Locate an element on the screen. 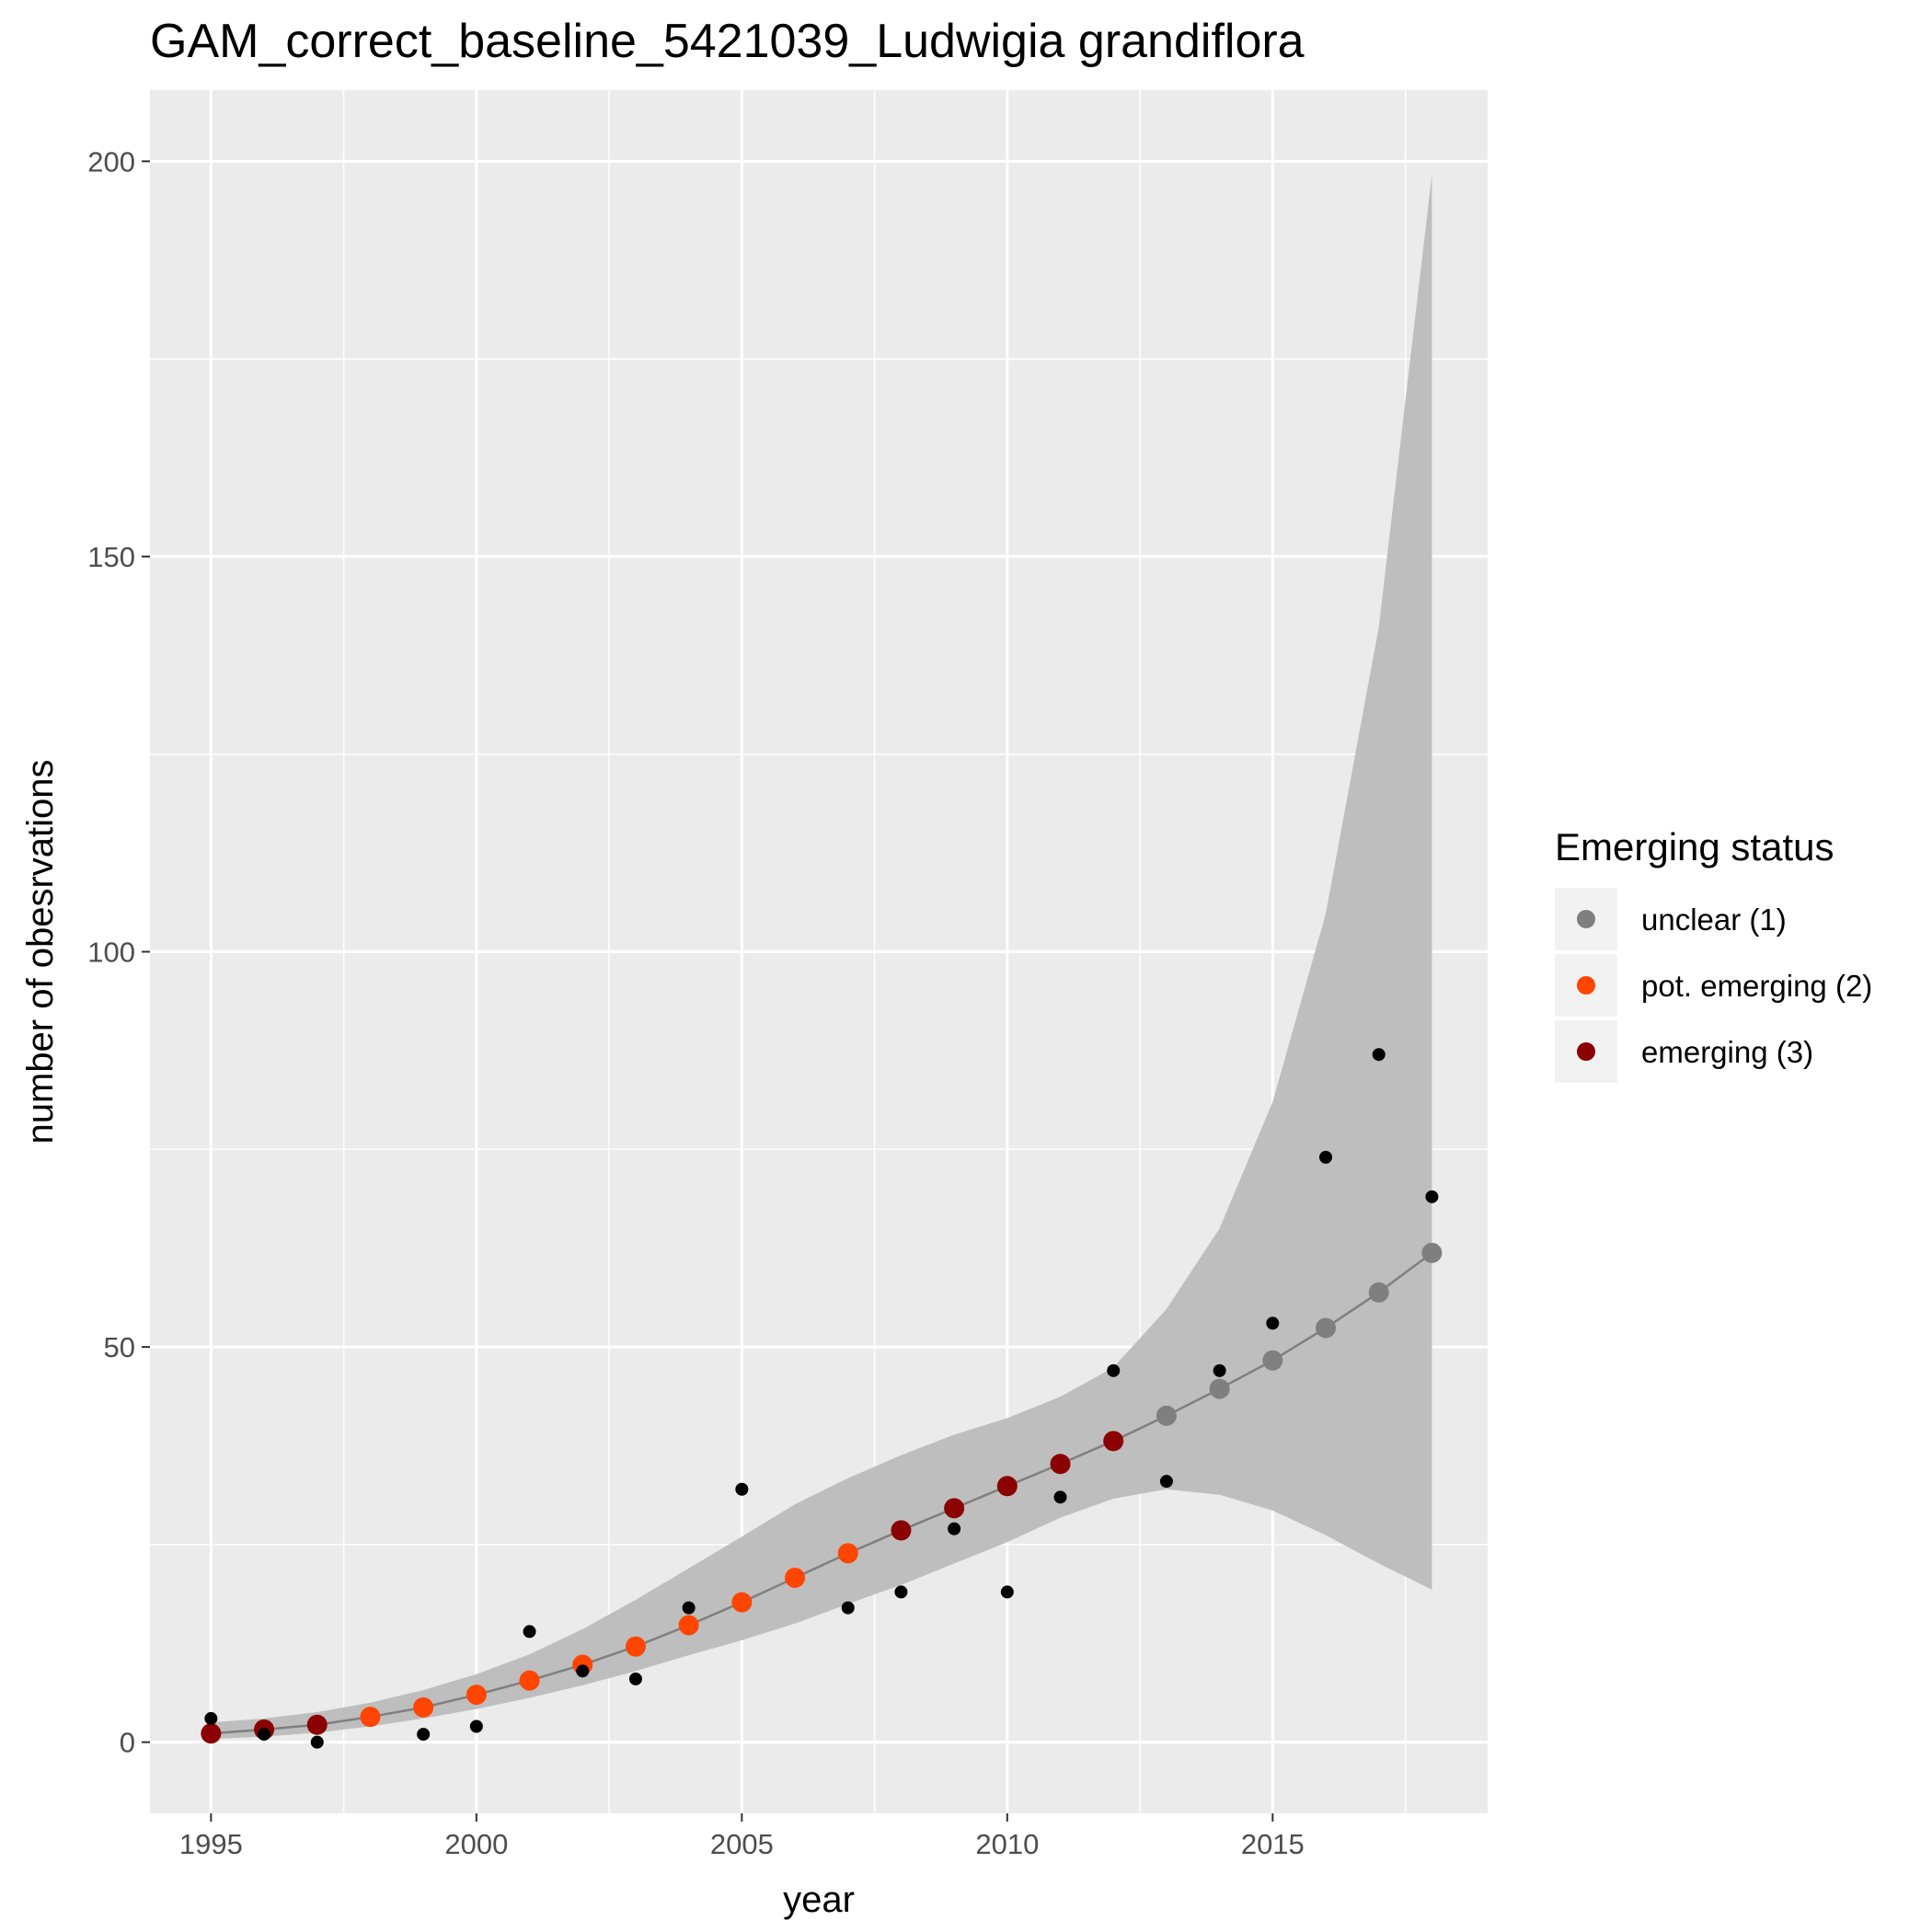  legend-label: emerging (3) is located at coordinates (1727, 1052).